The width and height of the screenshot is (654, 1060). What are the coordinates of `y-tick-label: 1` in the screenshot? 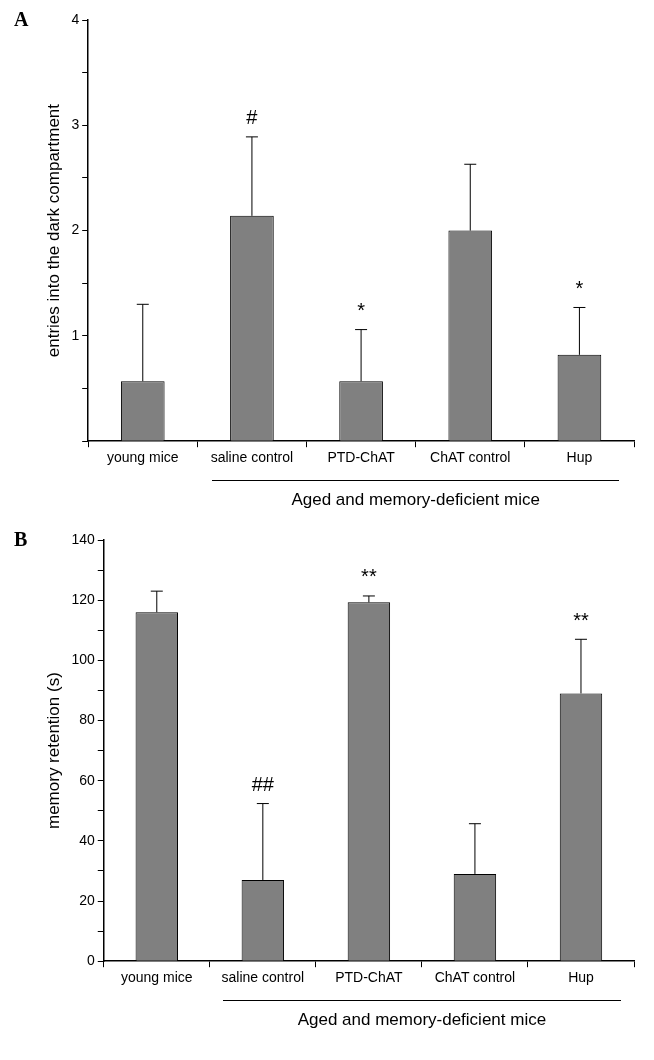 It's located at (75, 334).